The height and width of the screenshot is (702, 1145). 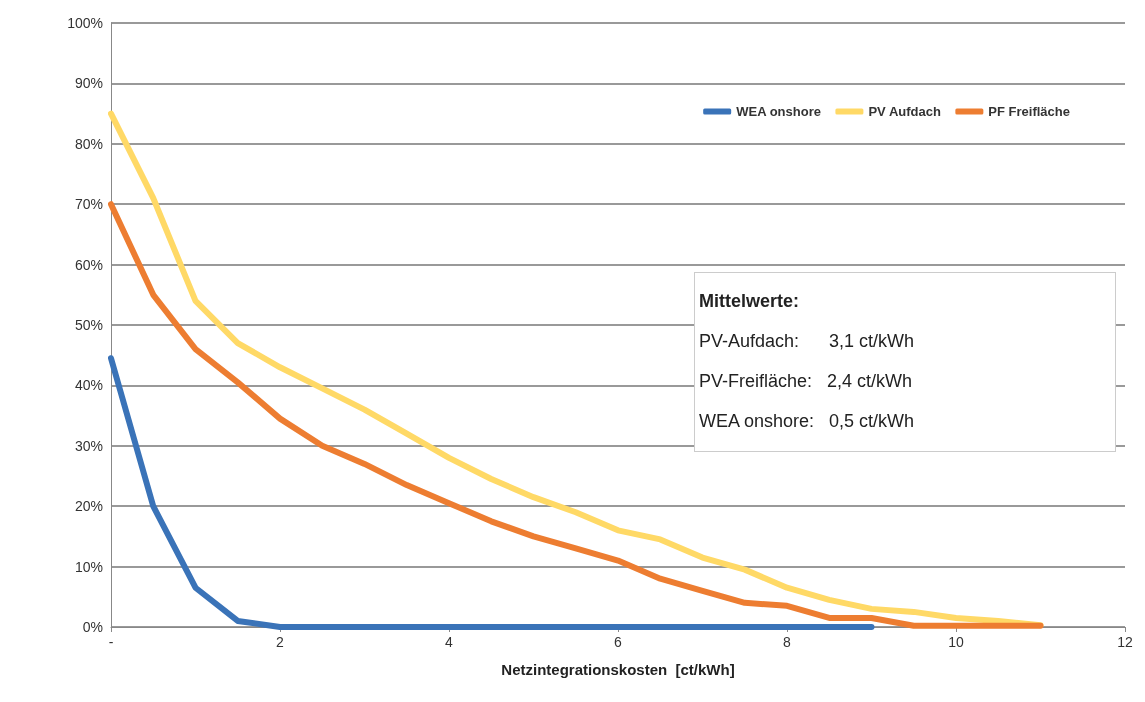 What do you see at coordinates (88, 566) in the screenshot?
I see `y-tick-label: 10%` at bounding box center [88, 566].